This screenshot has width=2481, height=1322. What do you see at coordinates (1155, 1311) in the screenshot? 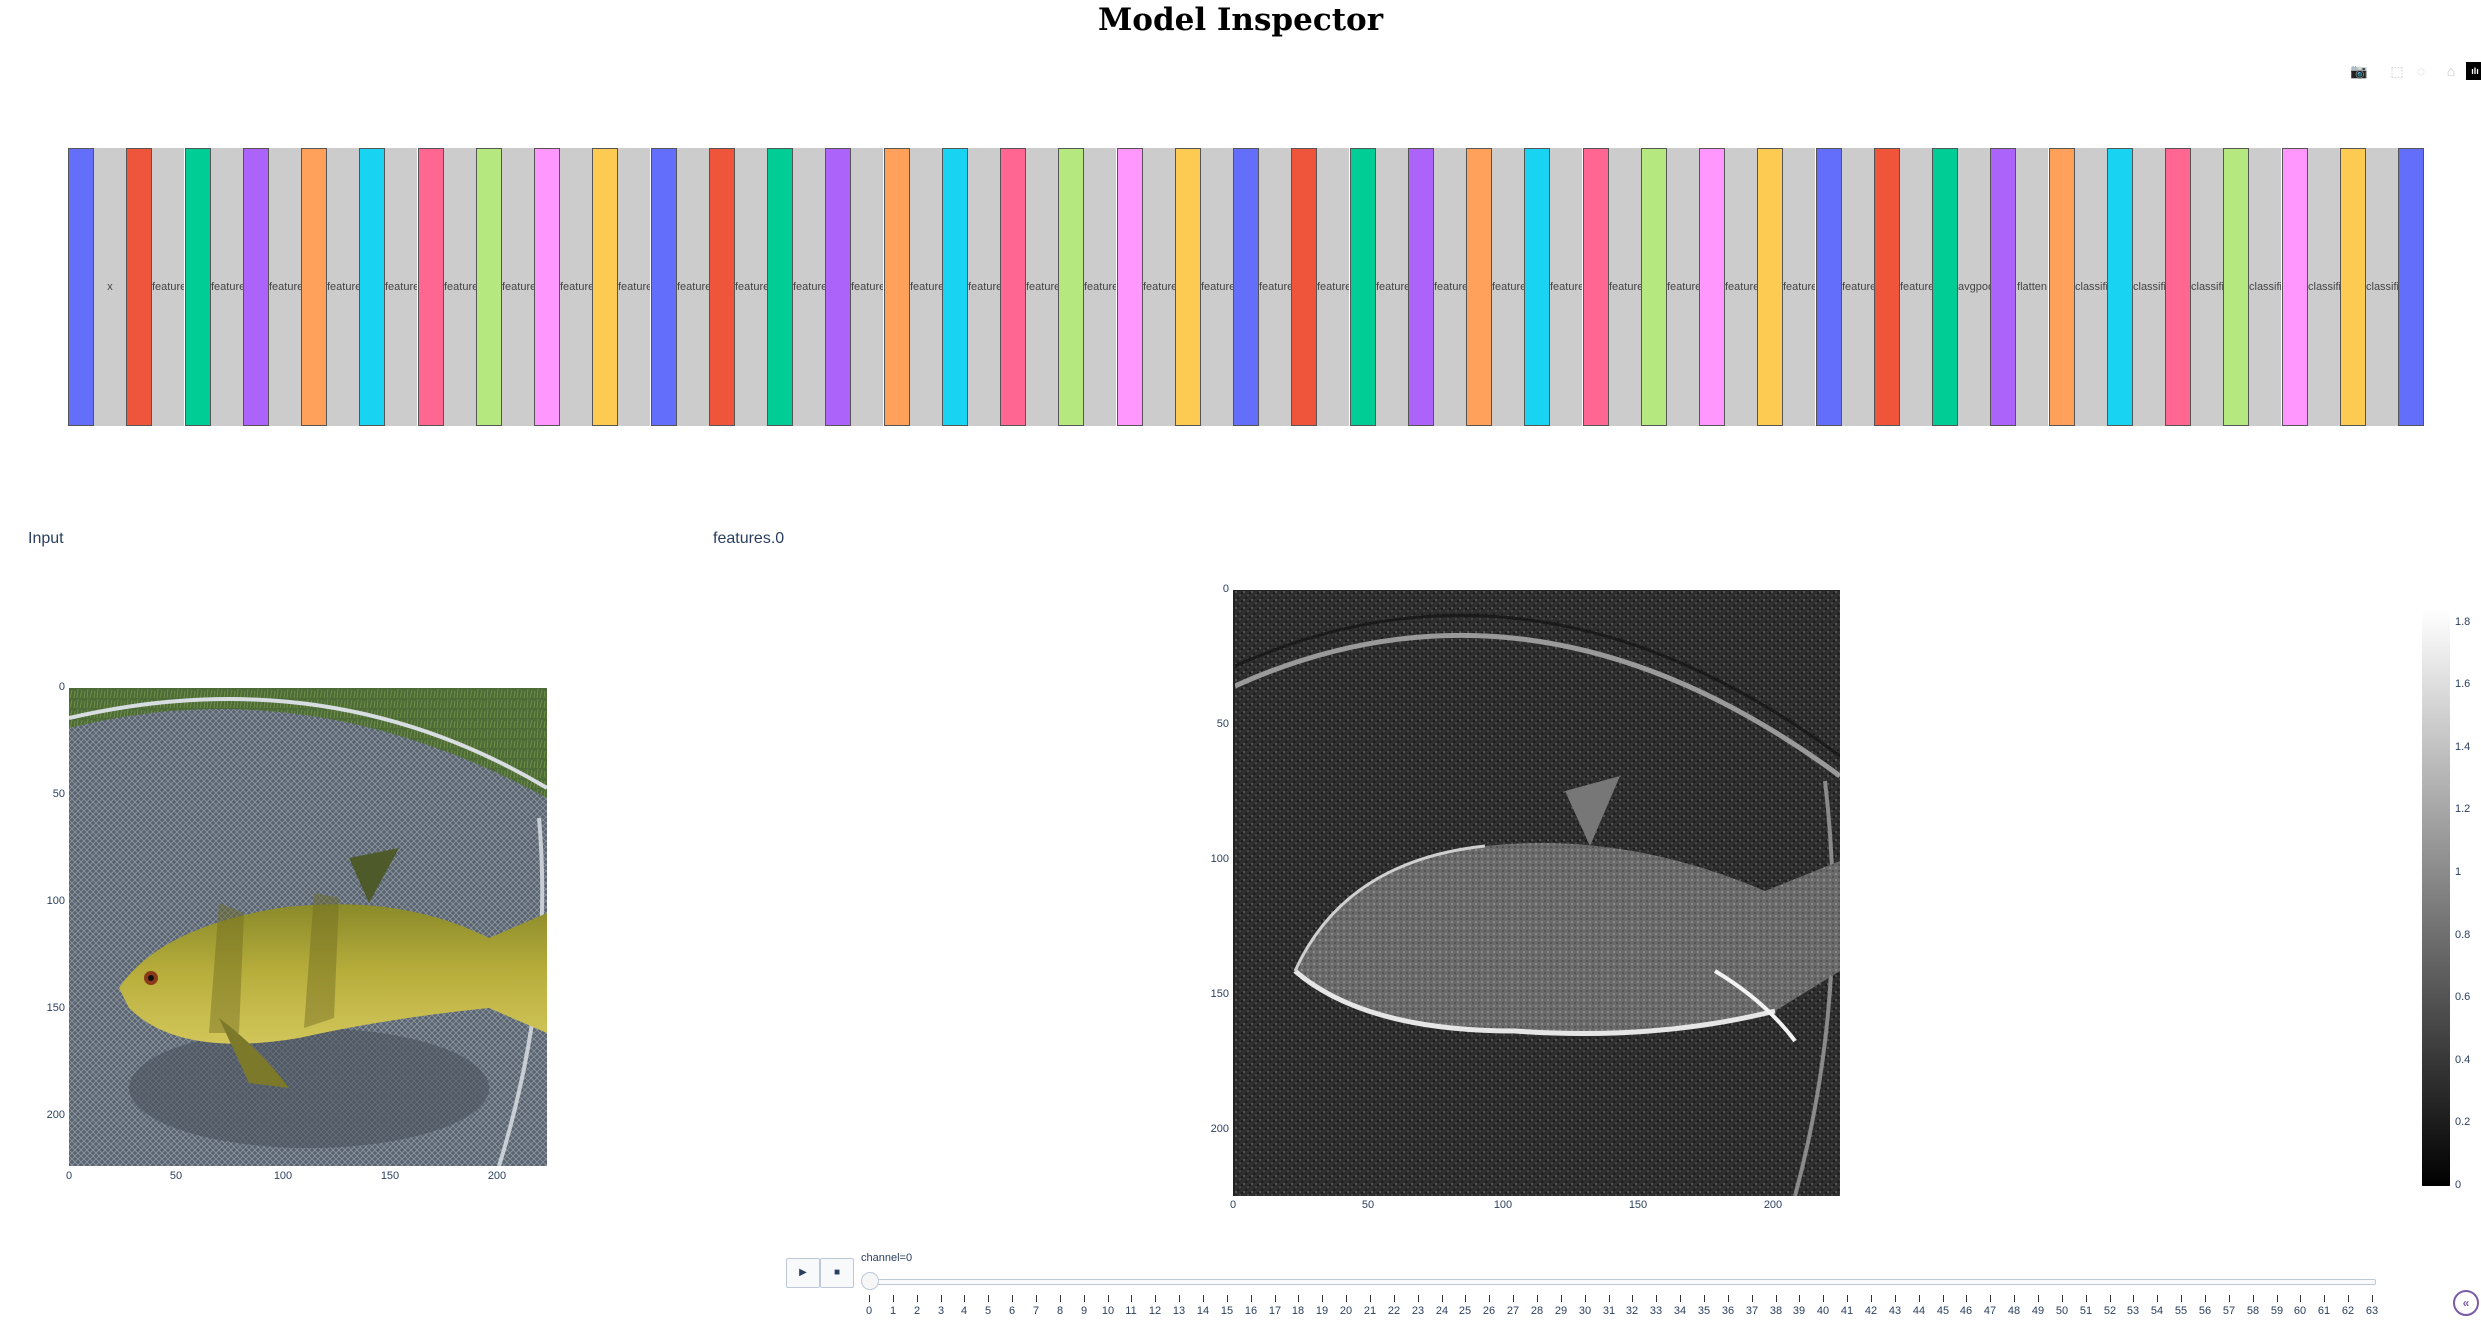
I see `slider-step-label: 12` at bounding box center [1155, 1311].